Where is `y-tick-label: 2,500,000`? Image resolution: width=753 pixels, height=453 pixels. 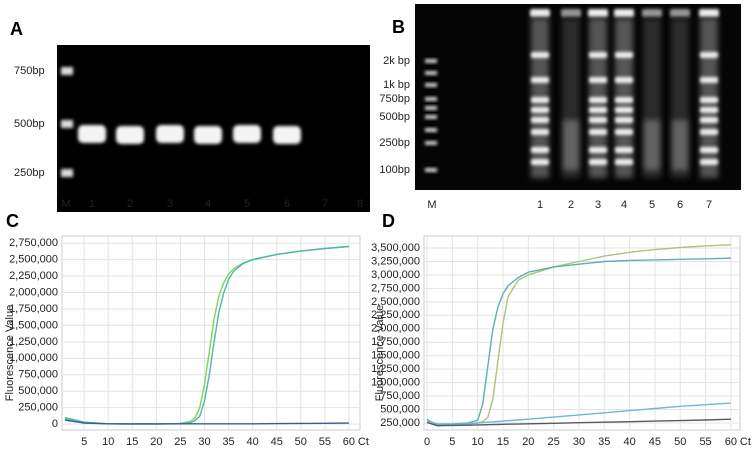 y-tick-label: 2,500,000 is located at coordinates (33, 260).